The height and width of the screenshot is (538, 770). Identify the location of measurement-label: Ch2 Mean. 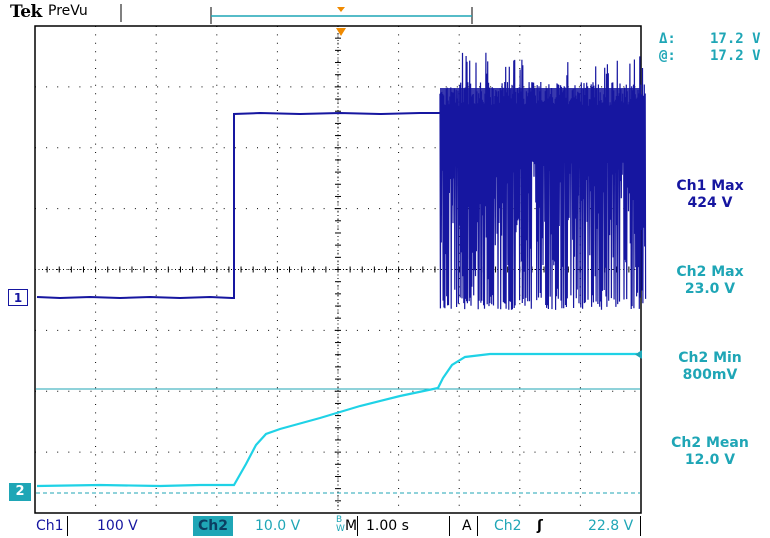
(710, 443).